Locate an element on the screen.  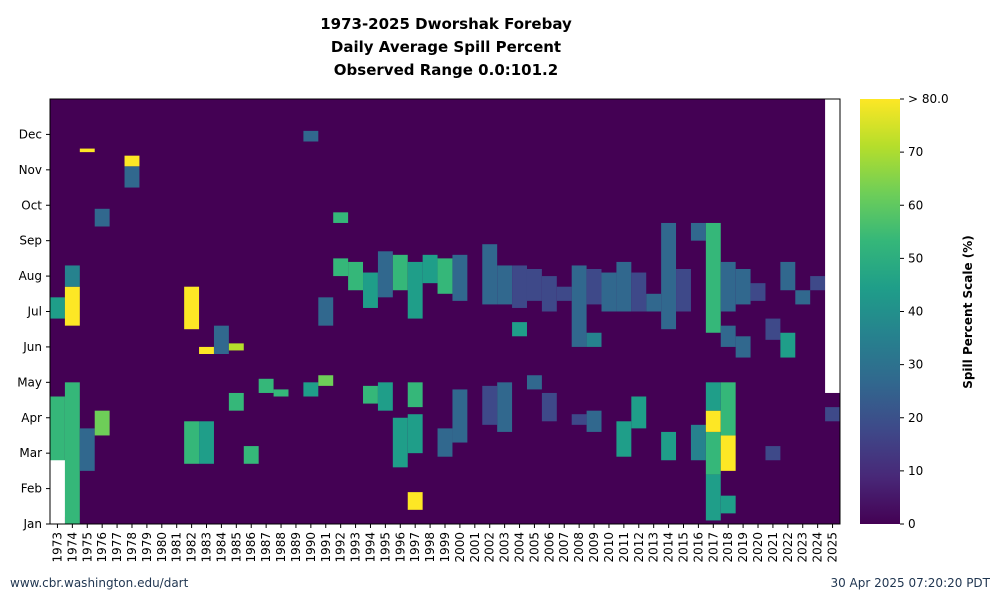
x-tick-label-1984: 1984 is located at coordinates (221, 547).